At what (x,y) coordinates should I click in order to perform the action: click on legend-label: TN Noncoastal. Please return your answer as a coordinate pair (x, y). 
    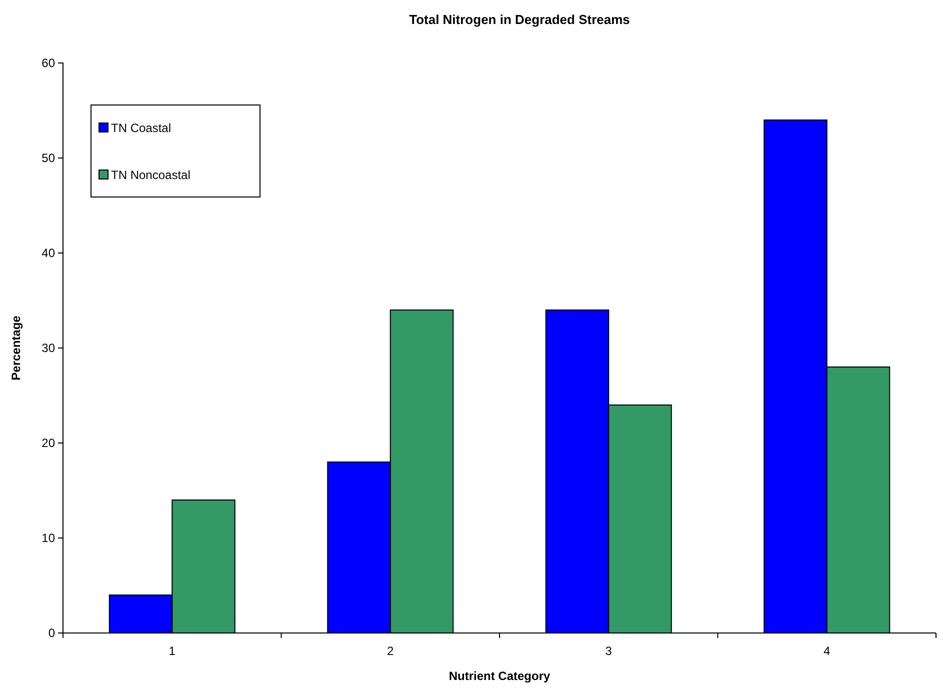
    Looking at the image, I should click on (150, 175).